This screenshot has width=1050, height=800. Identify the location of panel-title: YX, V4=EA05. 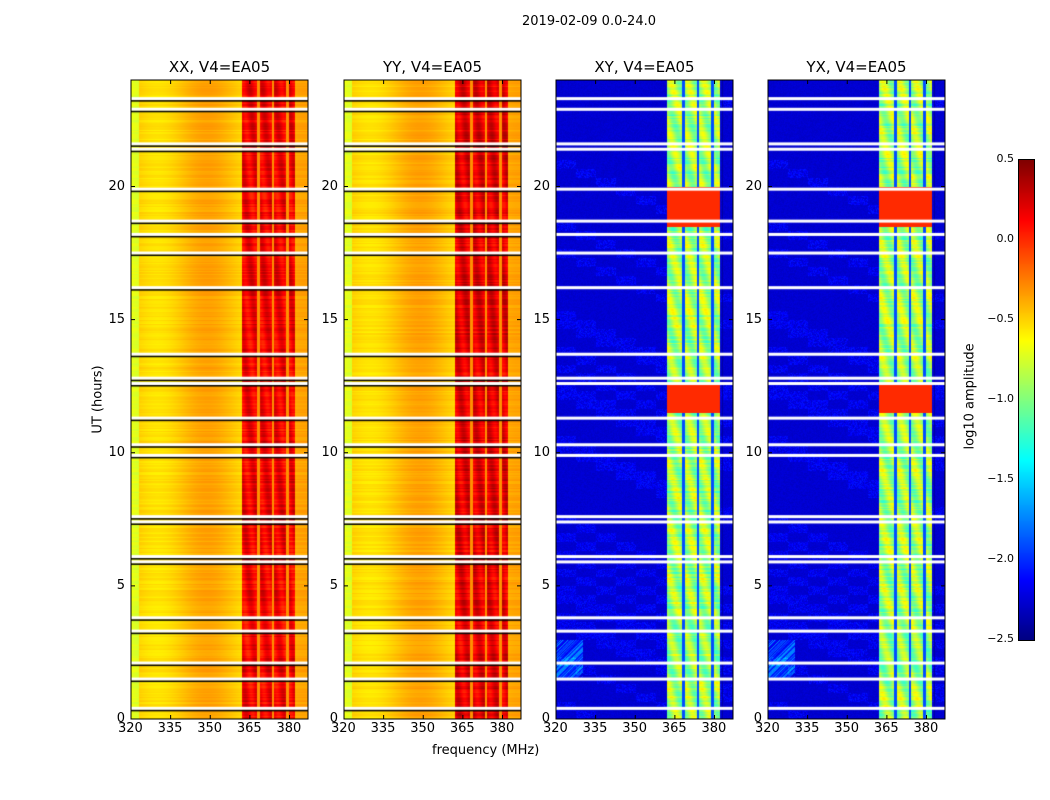
(856, 67).